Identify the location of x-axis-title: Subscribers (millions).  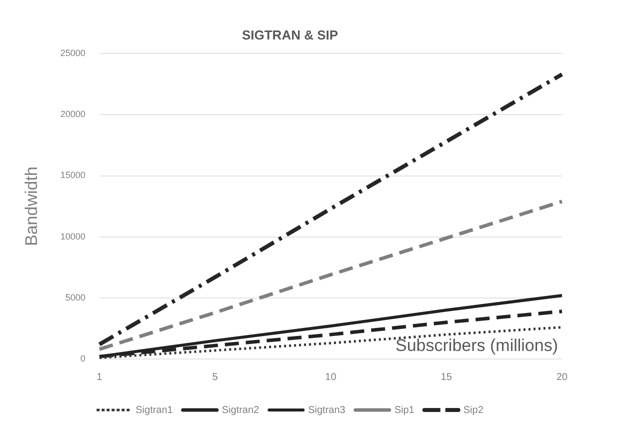
(477, 346).